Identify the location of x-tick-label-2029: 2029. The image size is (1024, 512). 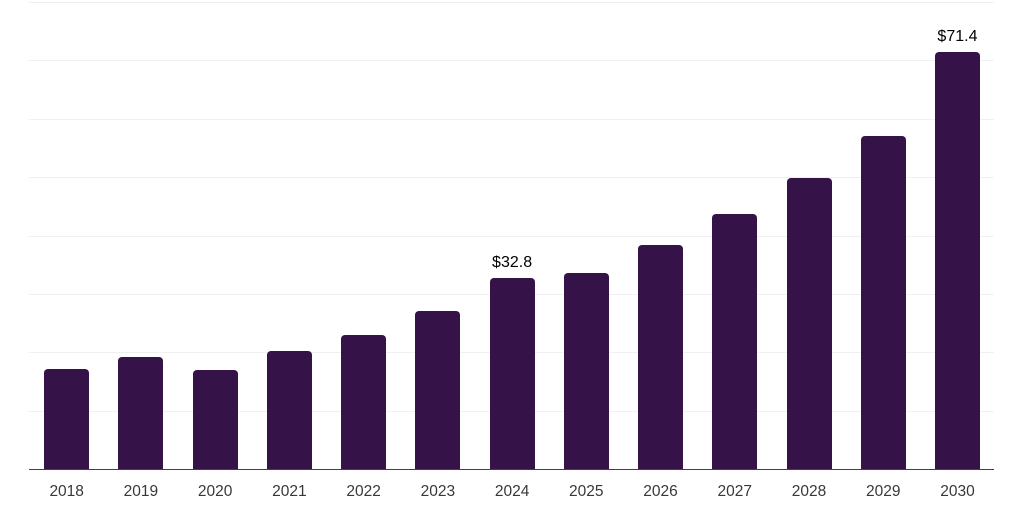
(883, 491).